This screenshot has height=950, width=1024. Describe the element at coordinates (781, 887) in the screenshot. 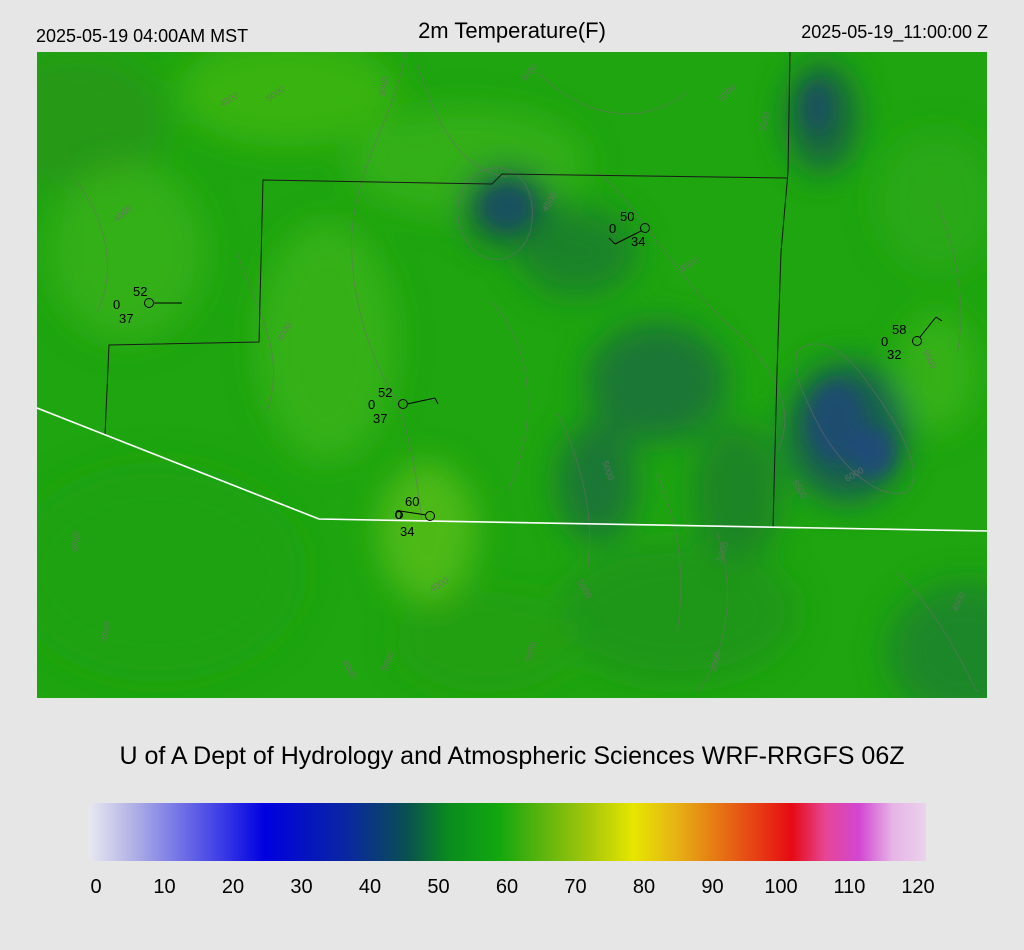

I see `colorbar-tick: 100` at that location.